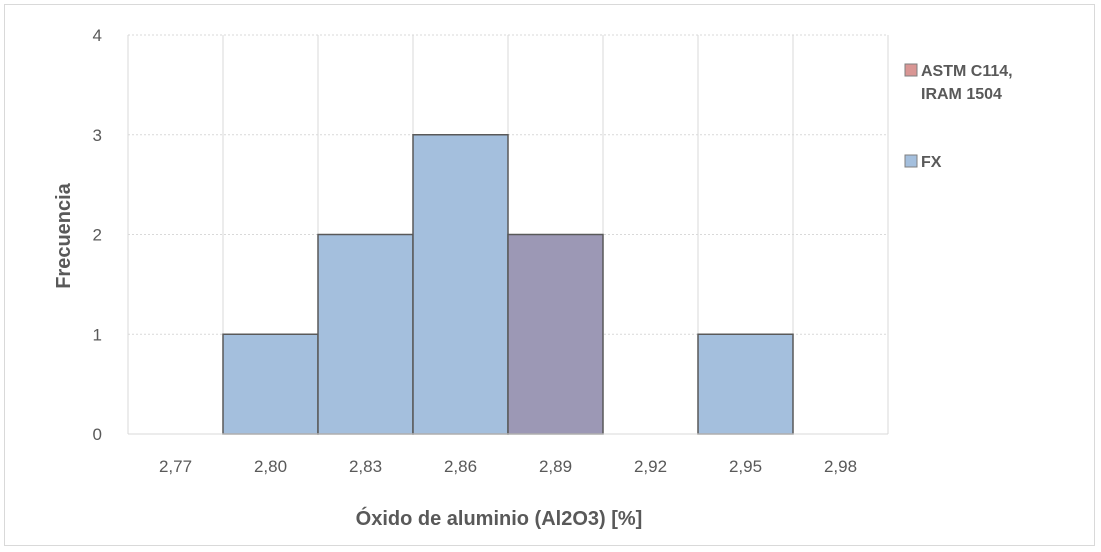  I want to click on y-tick-label: 2, so click(97, 235).